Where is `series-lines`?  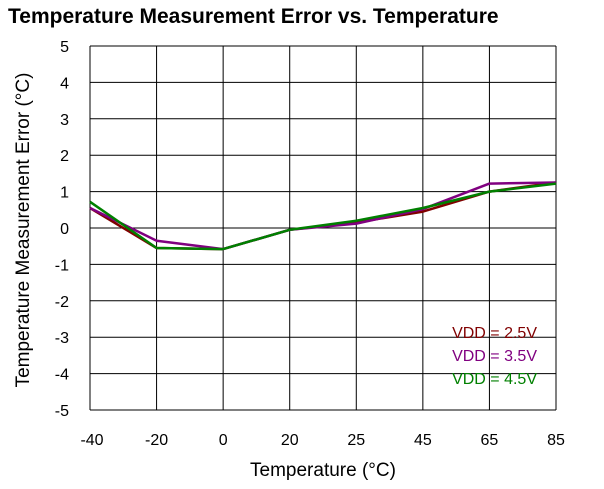 series-lines is located at coordinates (323, 216).